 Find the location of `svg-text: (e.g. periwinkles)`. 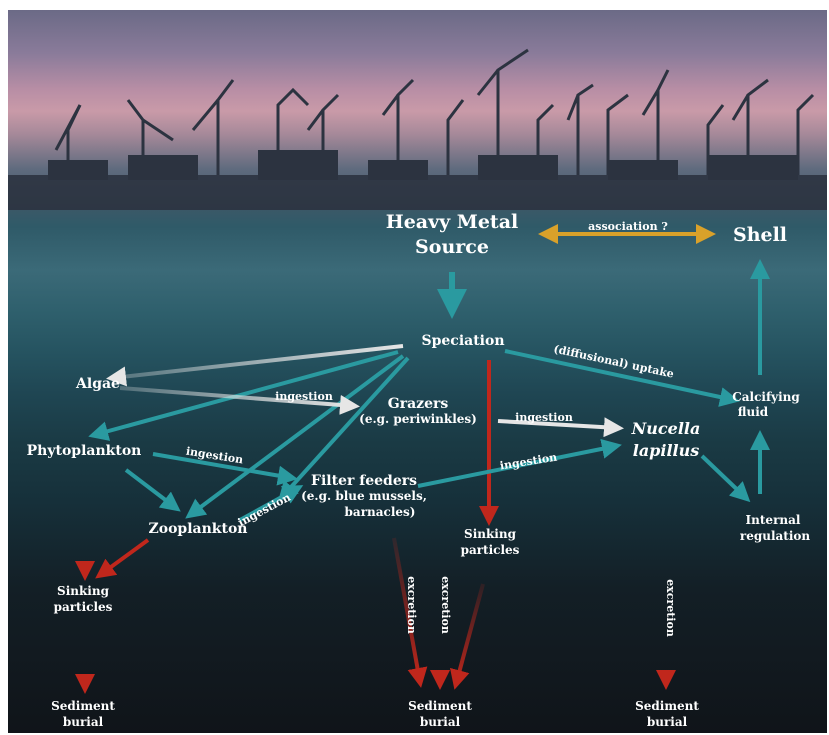

svg-text: (e.g. periwinkles) is located at coordinates (418, 419).